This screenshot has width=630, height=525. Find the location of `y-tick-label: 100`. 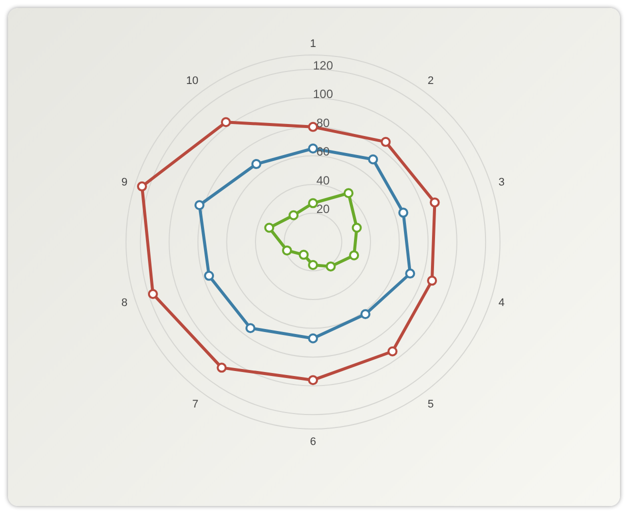

y-tick-label: 100 is located at coordinates (323, 94).